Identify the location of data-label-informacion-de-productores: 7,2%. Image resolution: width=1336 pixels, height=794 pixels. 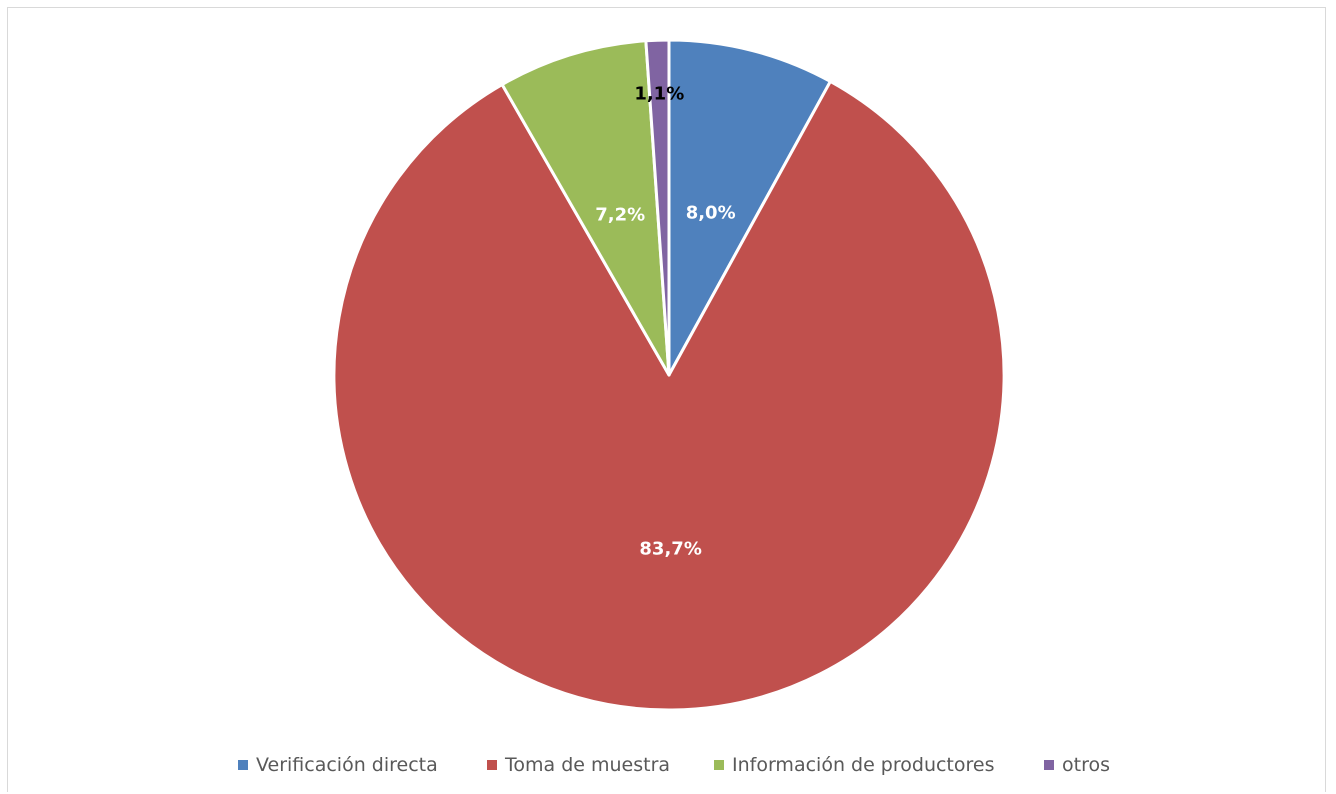
(620, 214).